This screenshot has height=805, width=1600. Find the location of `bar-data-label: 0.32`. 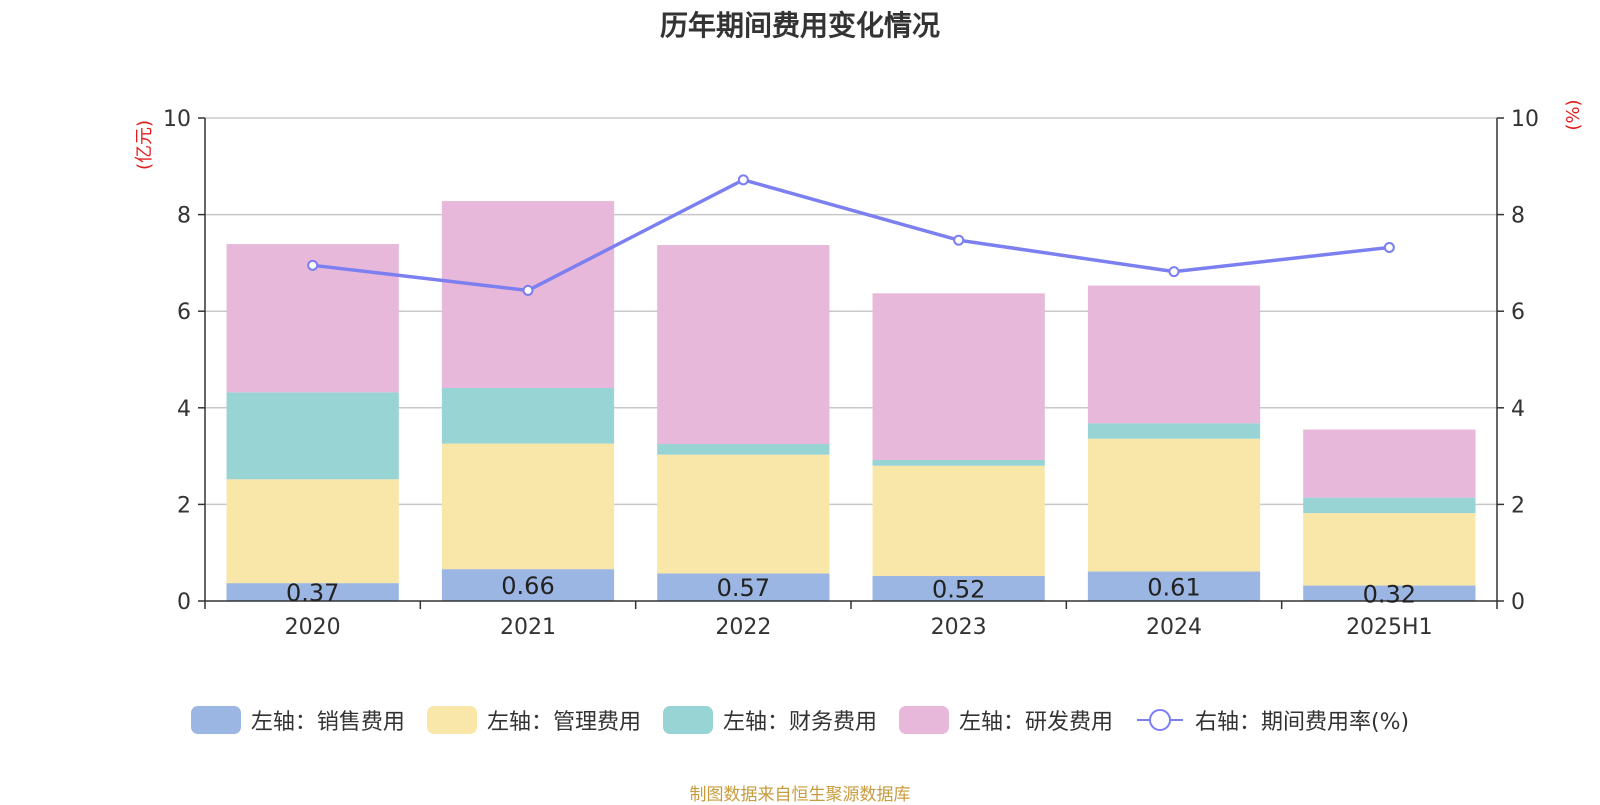

bar-data-label: 0.32 is located at coordinates (1389, 594).